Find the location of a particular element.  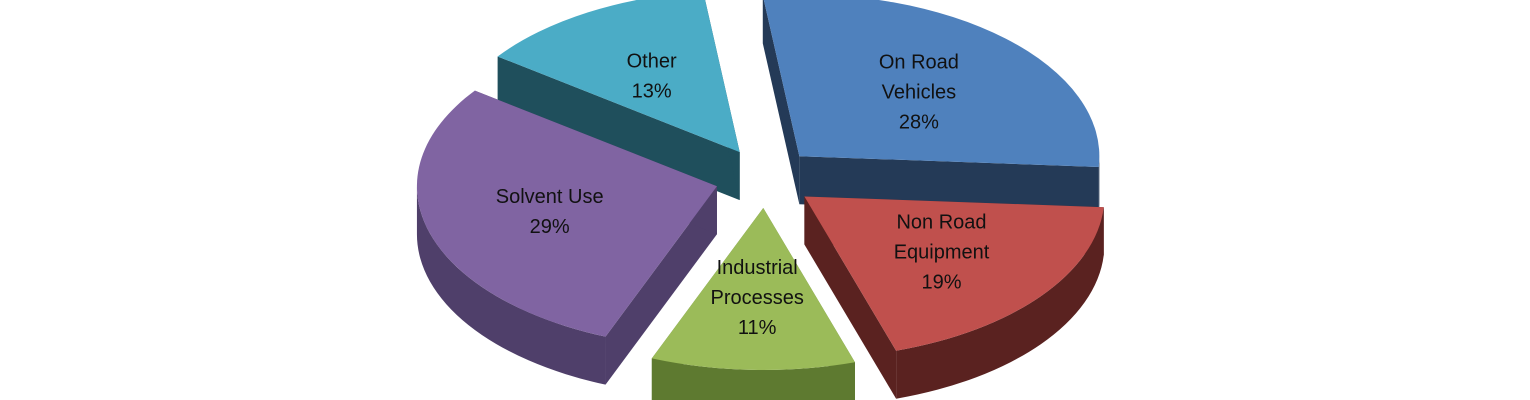

slice-name-label: Equipment is located at coordinates (942, 252).